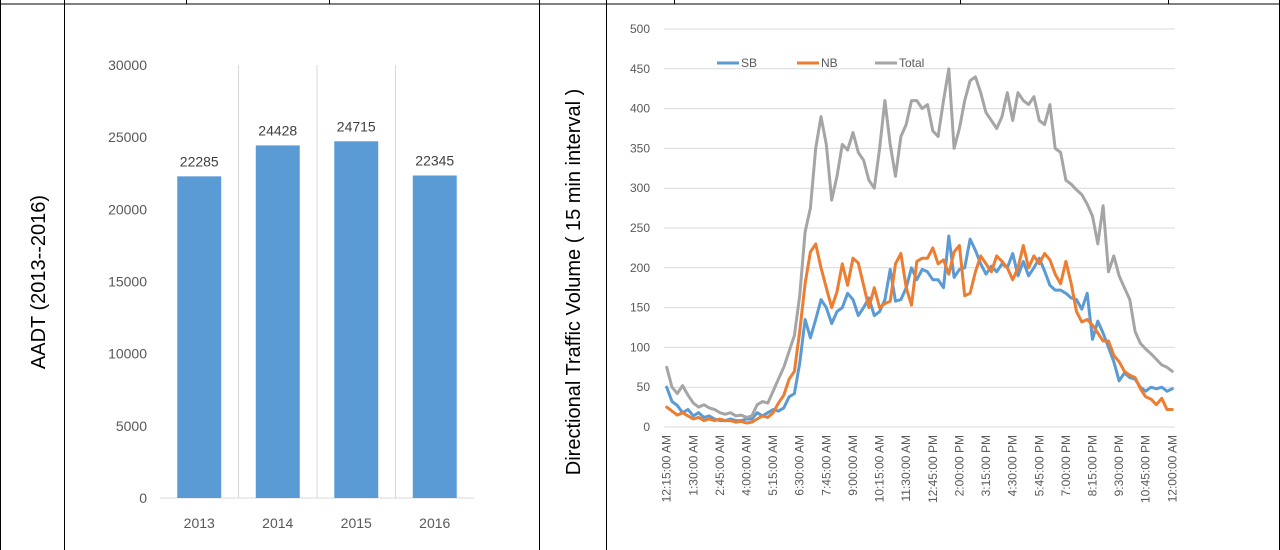  What do you see at coordinates (127, 209) in the screenshot?
I see `bar-y-tick-label: 20000` at bounding box center [127, 209].